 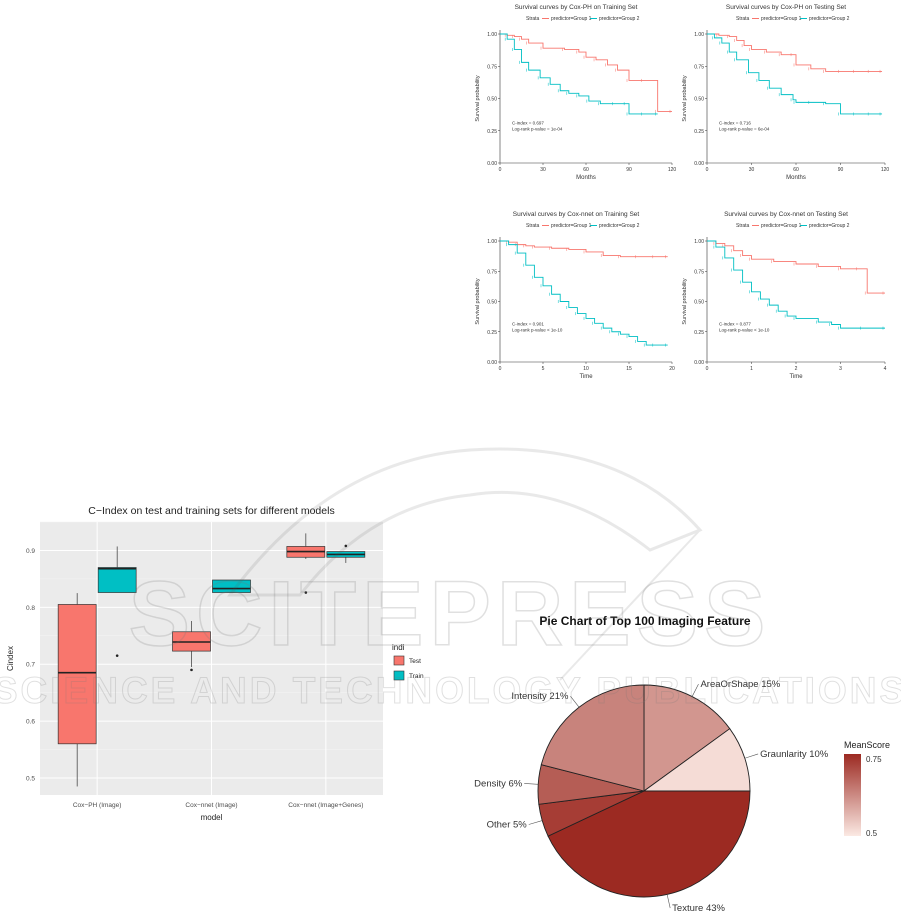 What do you see at coordinates (592, 738) in the screenshot?
I see `pie-slice` at bounding box center [592, 738].